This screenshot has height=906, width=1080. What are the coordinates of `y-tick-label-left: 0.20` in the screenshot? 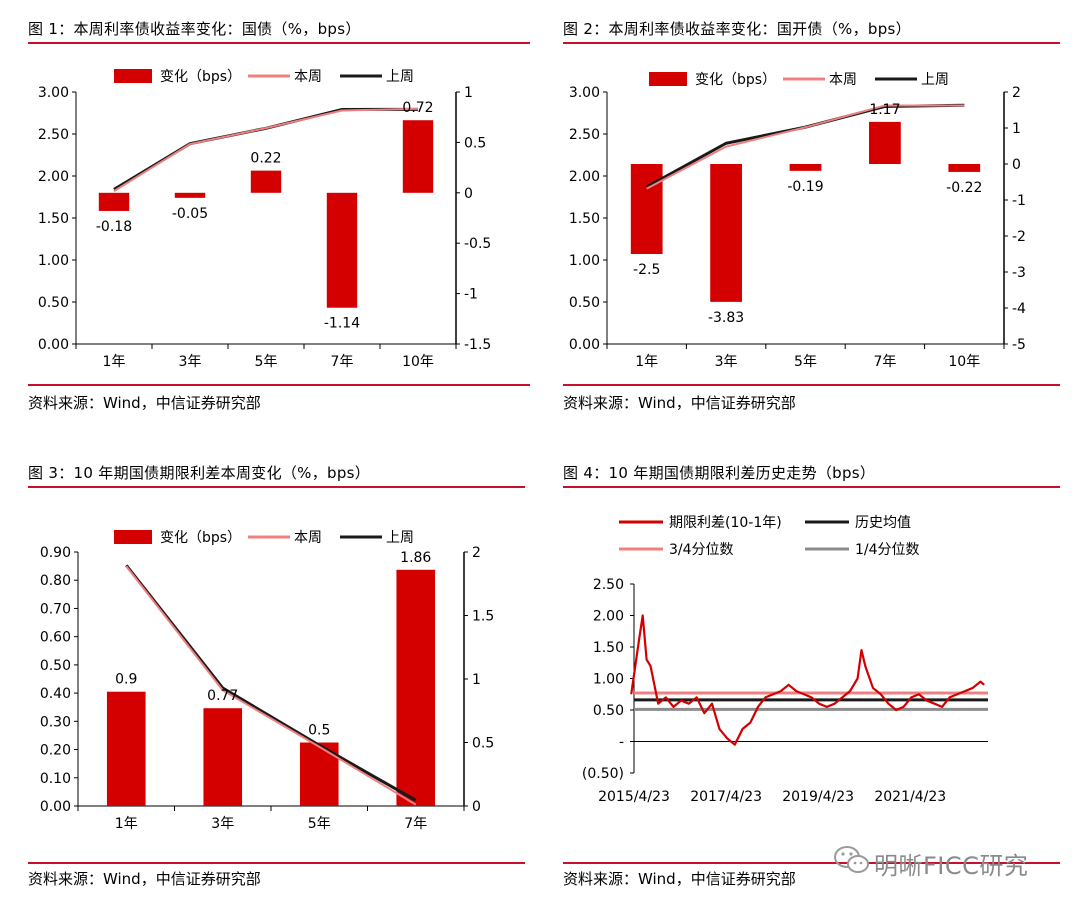 It's located at (55, 751).